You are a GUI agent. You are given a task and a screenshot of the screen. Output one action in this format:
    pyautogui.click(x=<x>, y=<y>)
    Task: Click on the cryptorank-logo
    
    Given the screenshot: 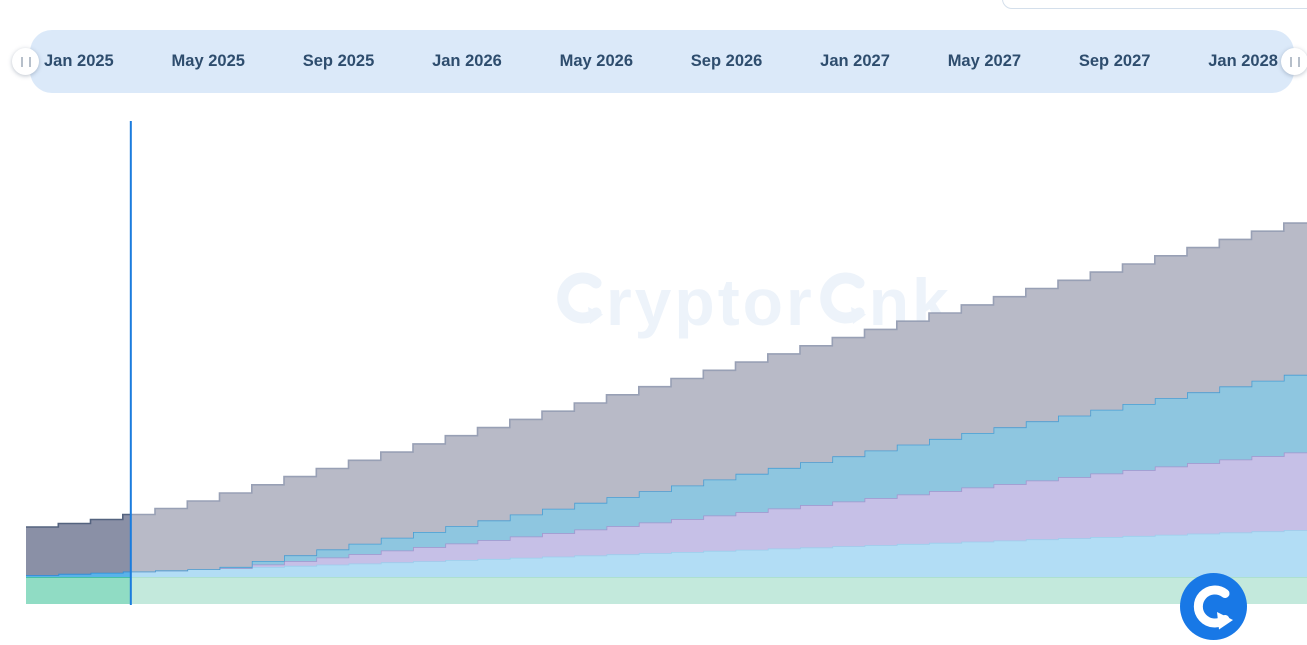 What is the action you would take?
    pyautogui.click(x=1213, y=606)
    